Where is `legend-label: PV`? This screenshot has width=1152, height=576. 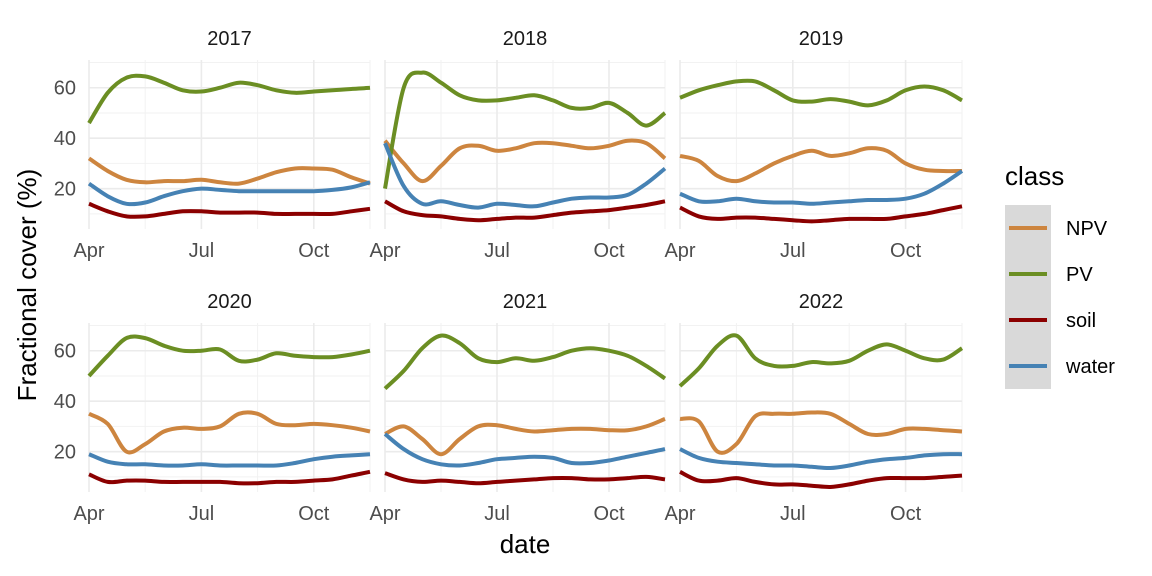 legend-label: PV is located at coordinates (1079, 275).